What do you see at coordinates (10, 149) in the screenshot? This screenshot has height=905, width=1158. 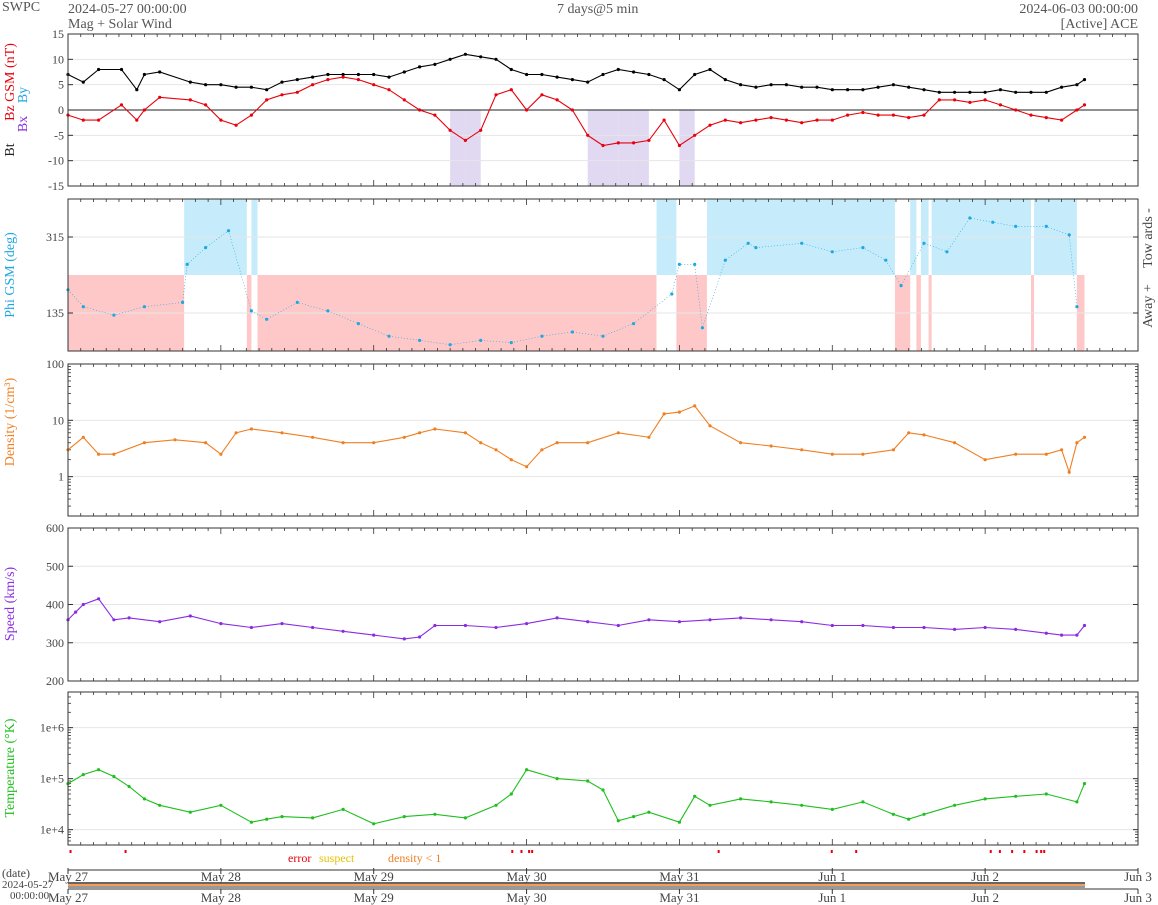 I see `bt-axis-label: Bt` at bounding box center [10, 149].